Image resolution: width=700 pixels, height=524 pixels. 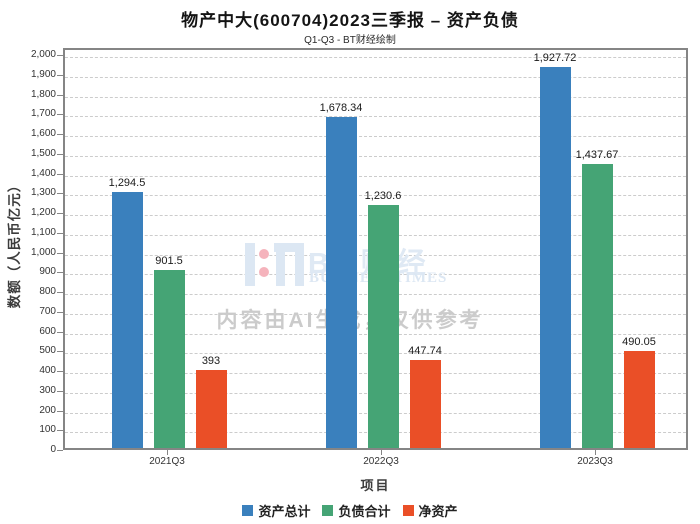 What do you see at coordinates (47, 370) in the screenshot?
I see `y-axis-tick-label: 400` at bounding box center [47, 370].